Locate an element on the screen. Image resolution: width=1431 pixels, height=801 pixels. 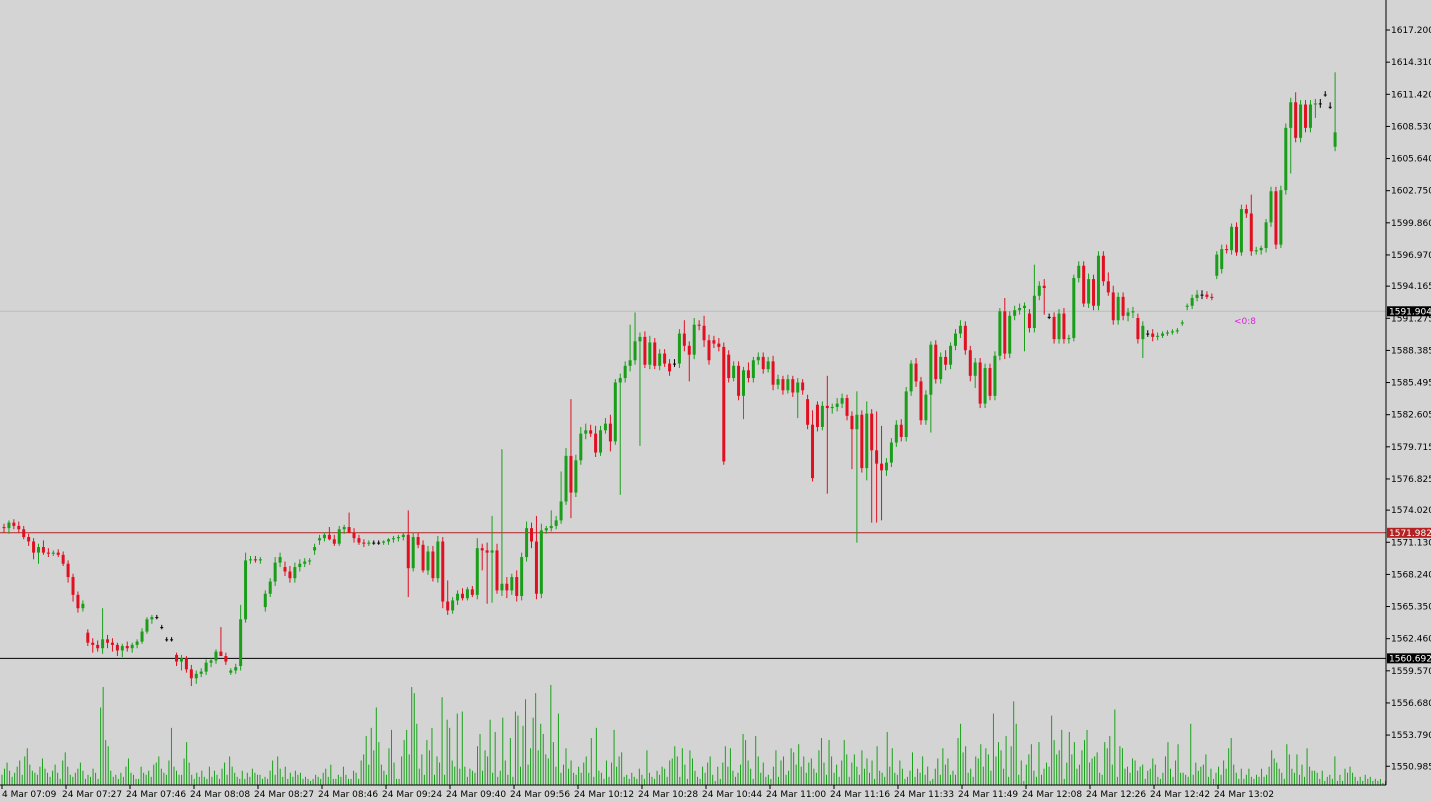
x-tick-label: 24 Mar 11:00 is located at coordinates (796, 795).